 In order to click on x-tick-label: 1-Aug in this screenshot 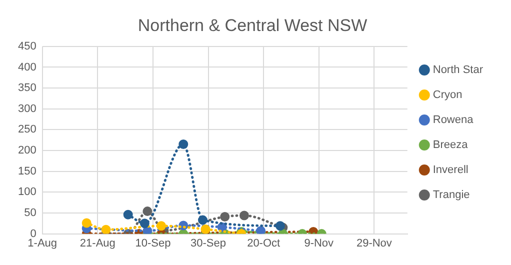, I will do `click(43, 243)`.